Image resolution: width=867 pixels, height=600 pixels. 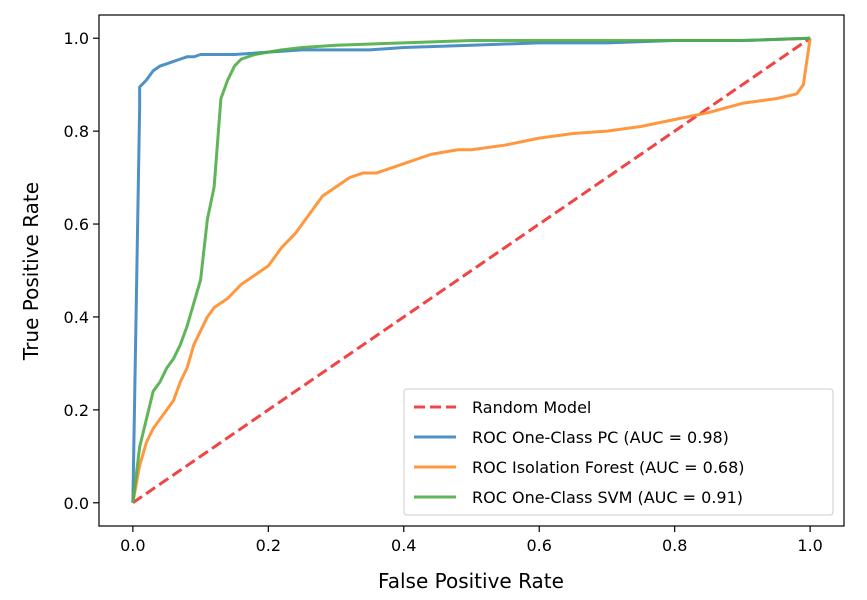 What do you see at coordinates (674, 545) in the screenshot?
I see `x-tick-label: 0.8` at bounding box center [674, 545].